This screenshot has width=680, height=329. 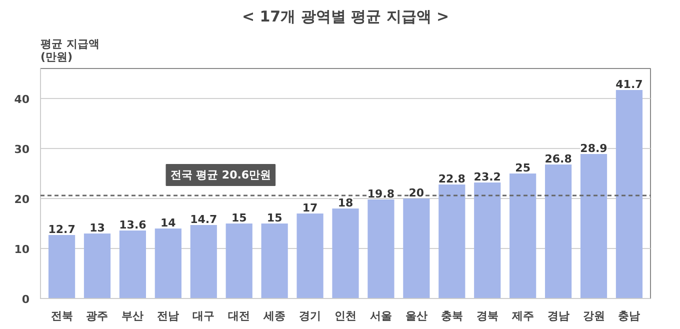 I want to click on data-label: 17, so click(x=310, y=208).